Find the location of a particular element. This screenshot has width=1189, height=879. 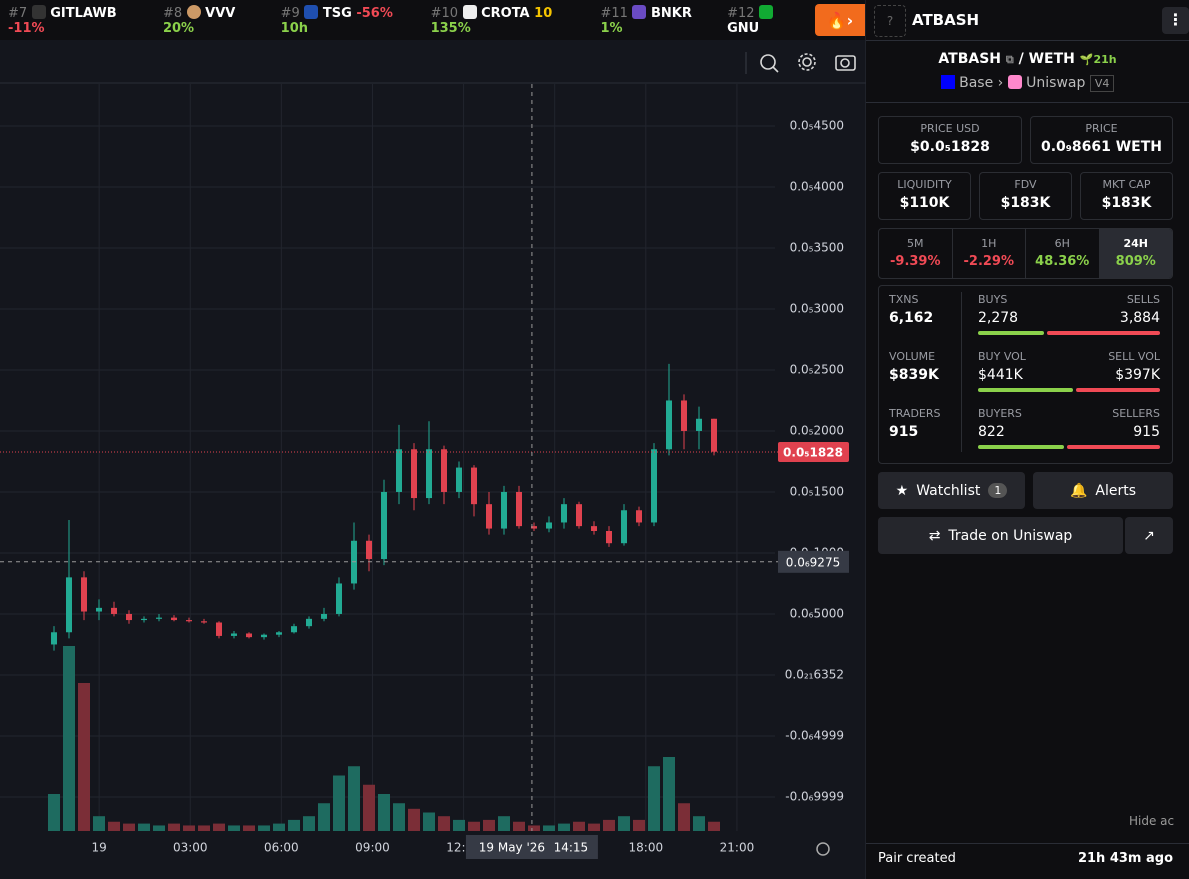

watchlist-button: ★ Watchlist 1 is located at coordinates (951, 490).